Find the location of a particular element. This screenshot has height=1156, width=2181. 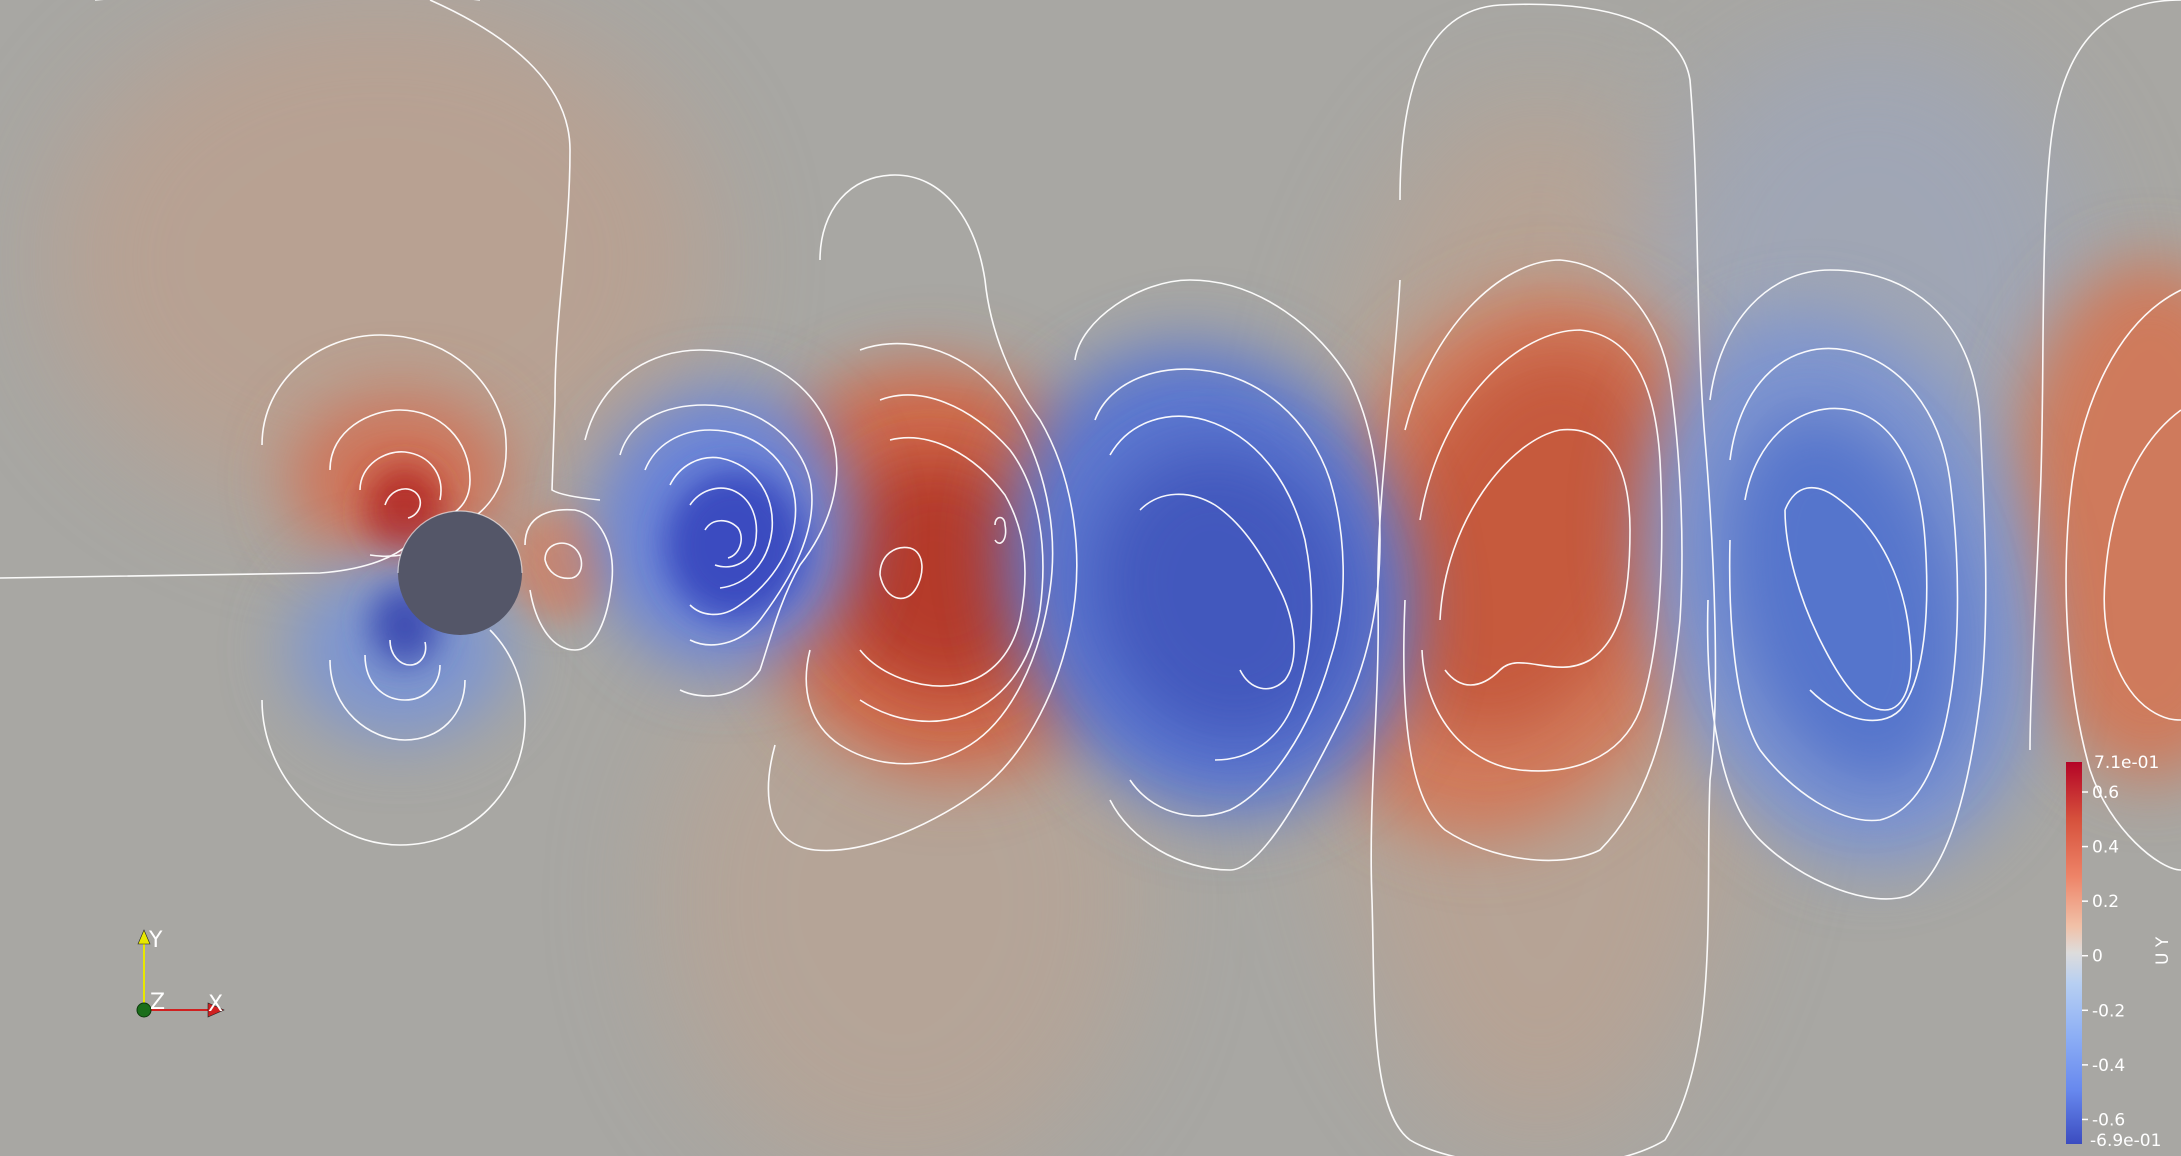

colorbar-tick-label: -0.6 is located at coordinates (2108, 1120).